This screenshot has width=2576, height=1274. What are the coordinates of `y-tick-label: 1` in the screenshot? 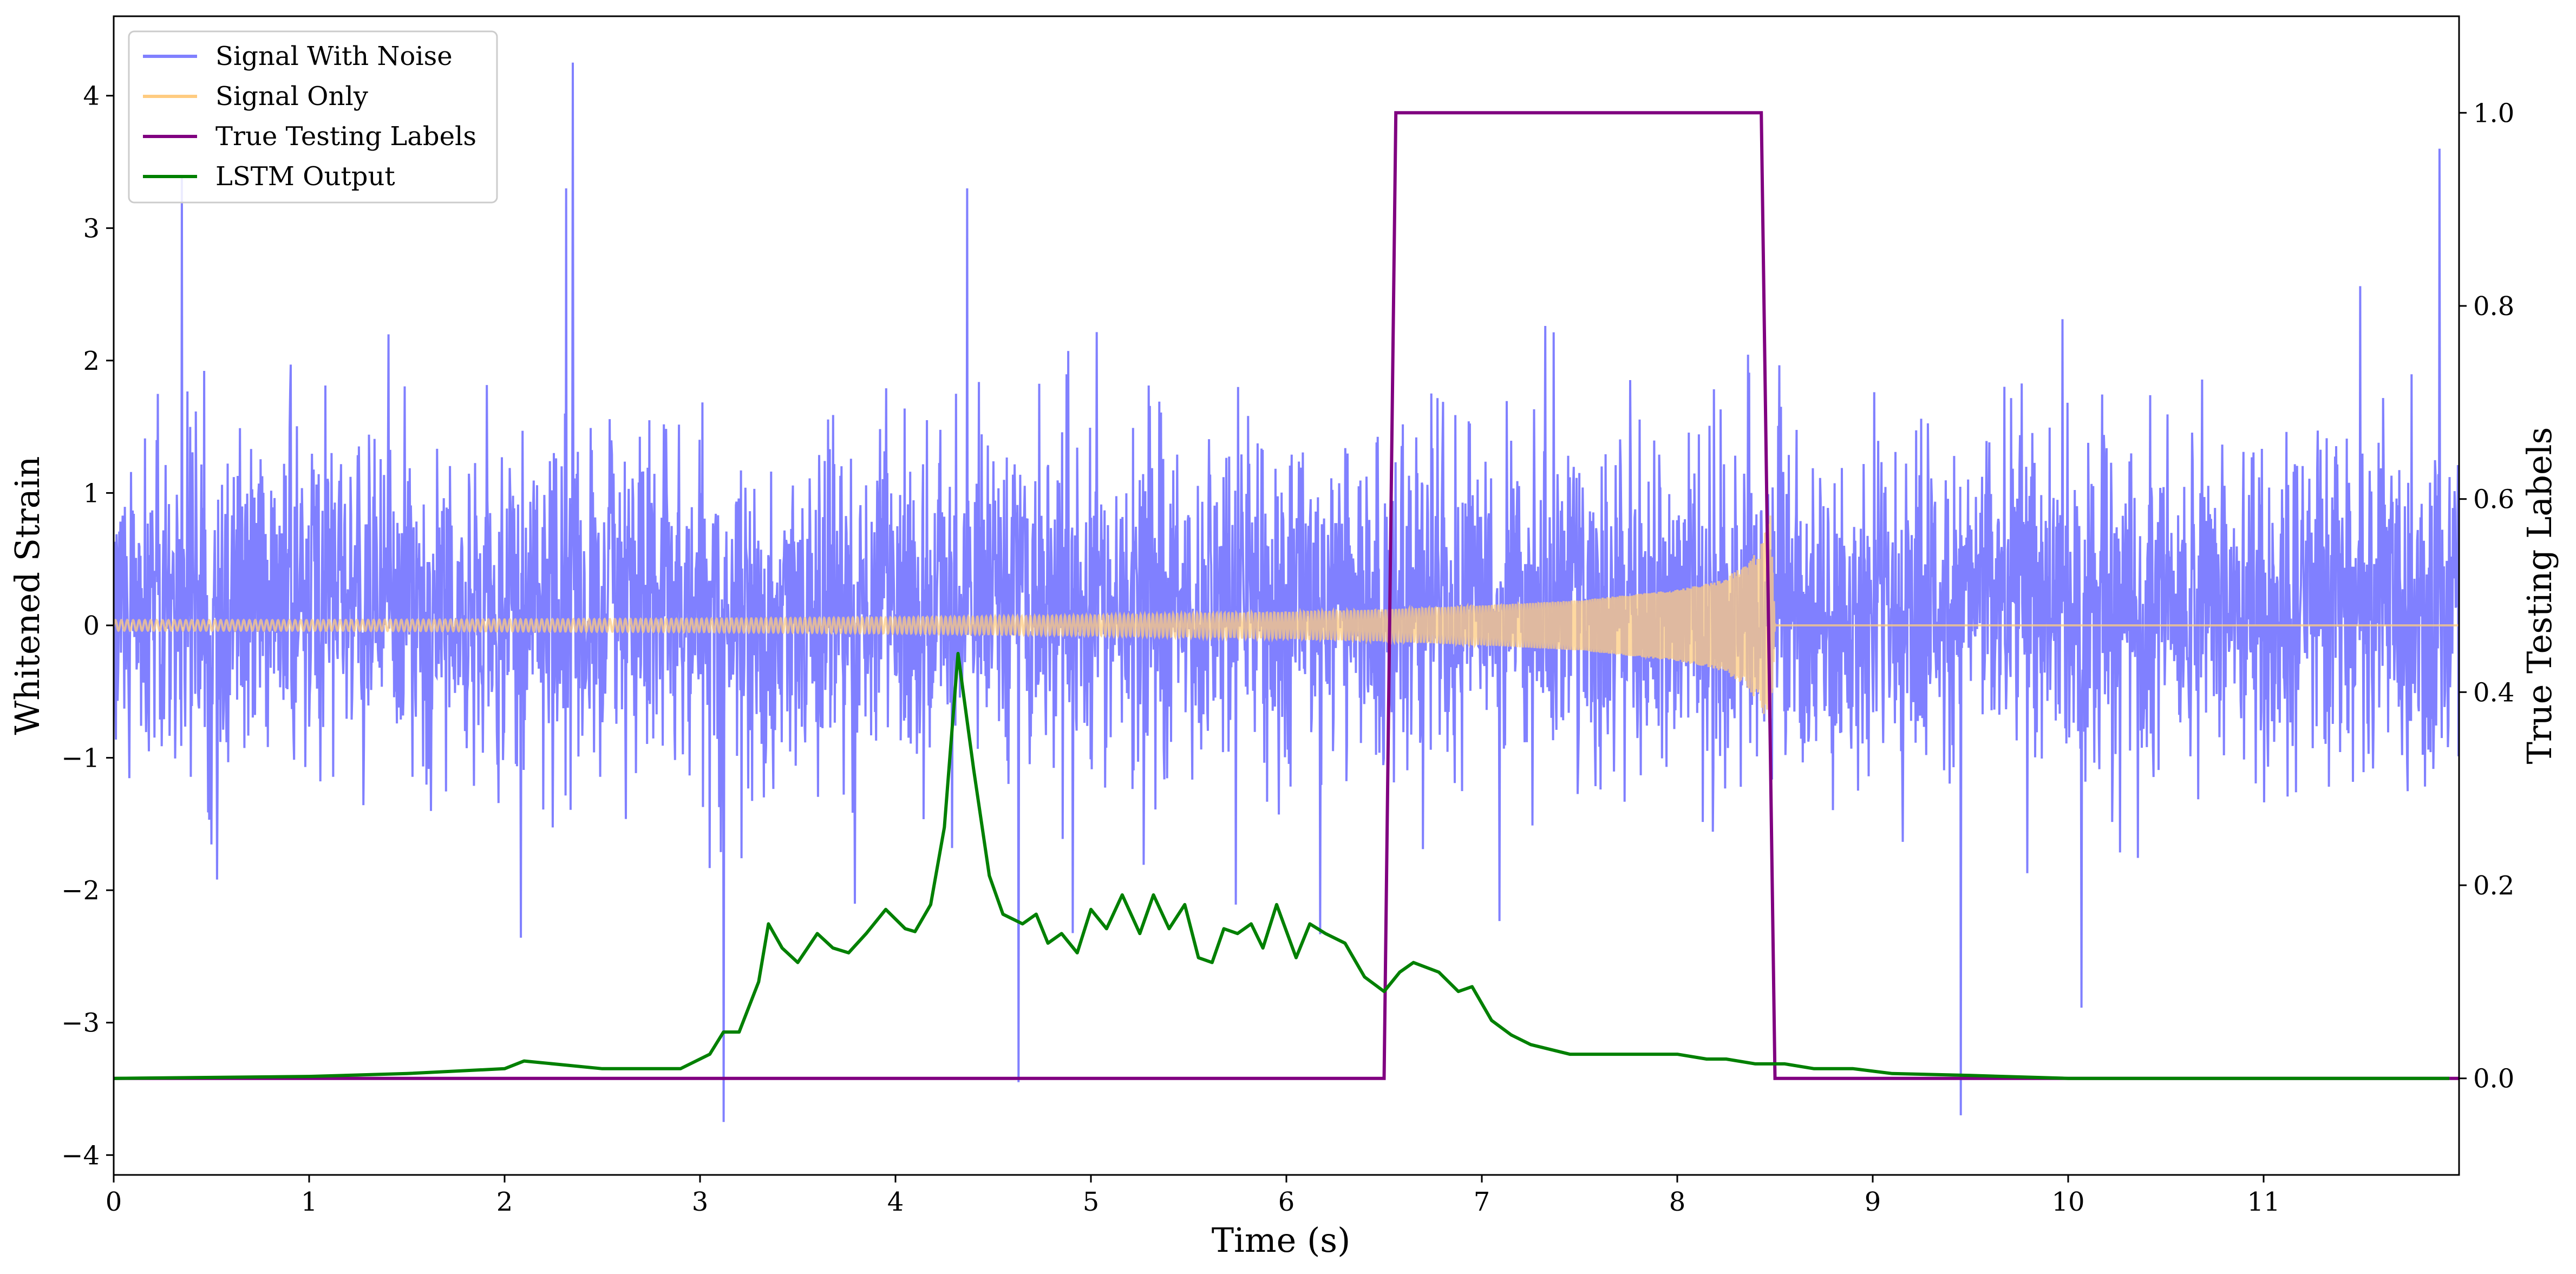 It's located at (92, 493).